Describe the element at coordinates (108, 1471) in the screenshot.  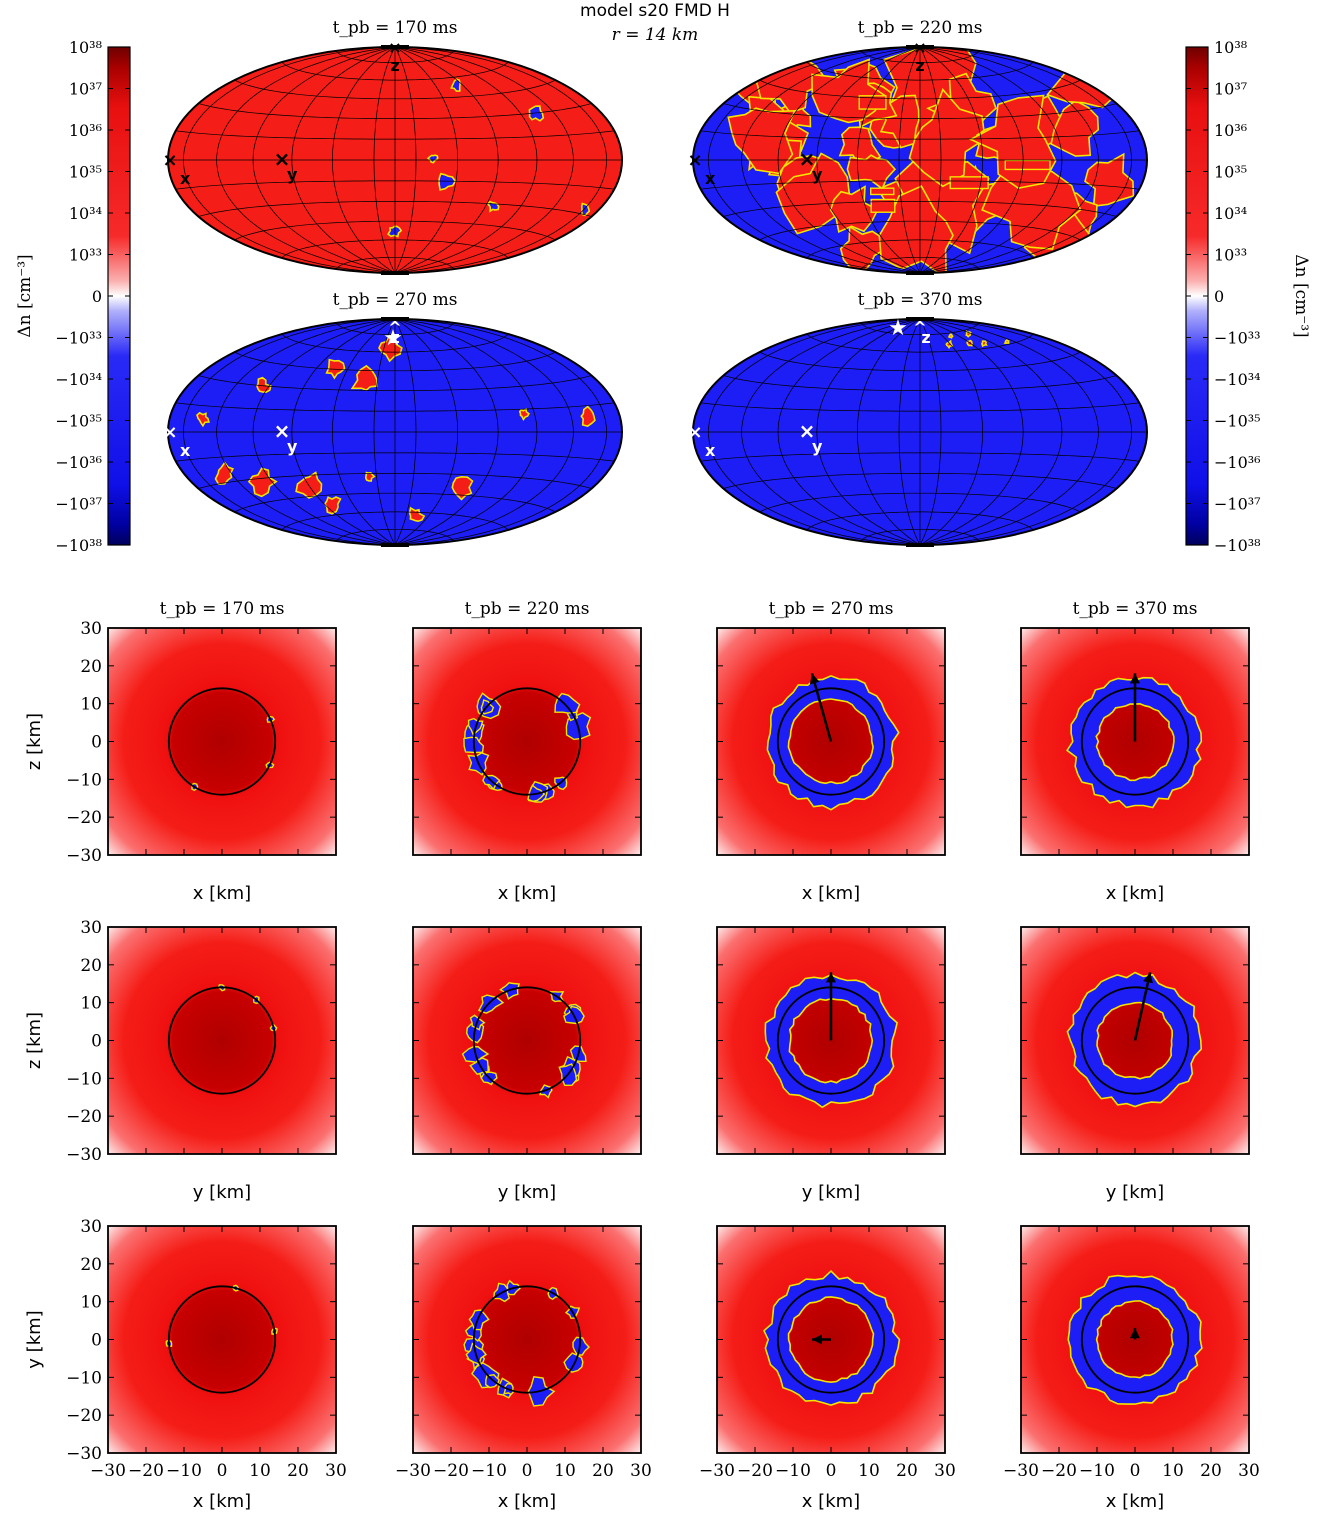
I see `slice-xtick-label: −30` at that location.